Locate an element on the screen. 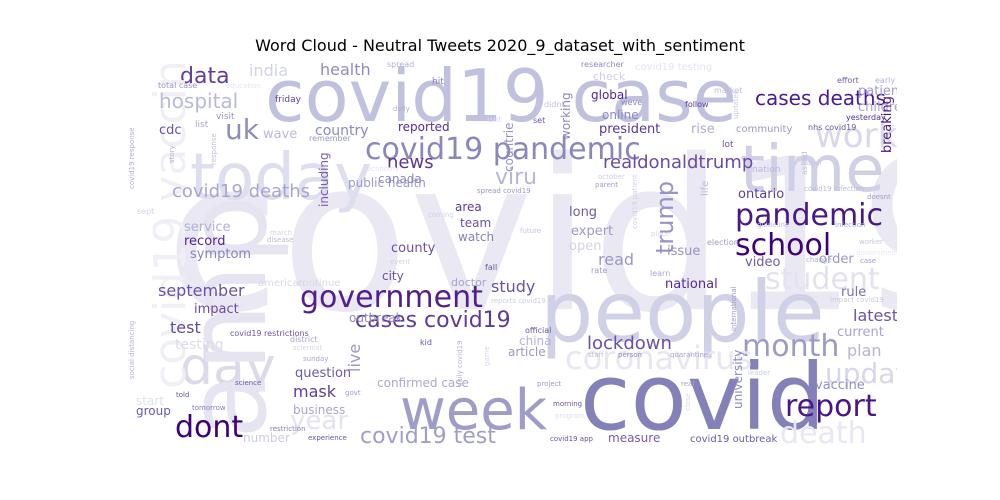 The width and height of the screenshot is (1000, 500). word-asked: asked is located at coordinates (804, 163).